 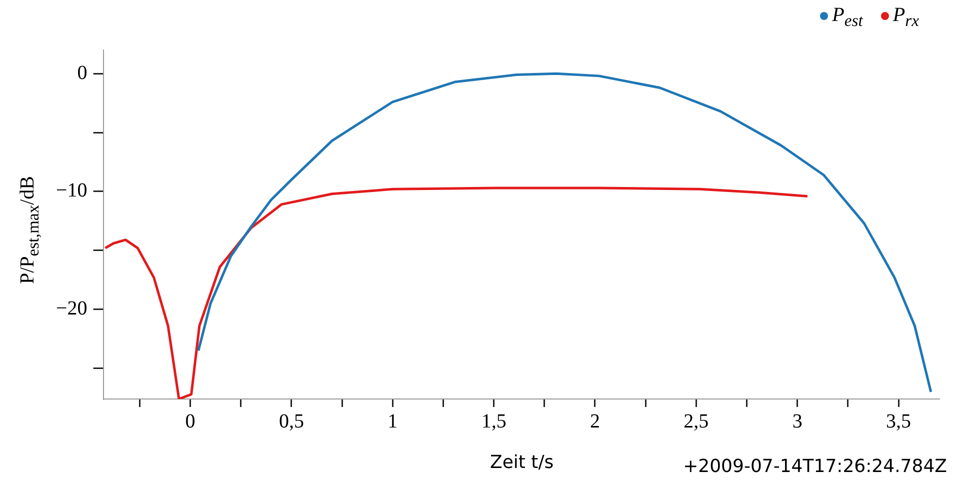 What do you see at coordinates (797, 421) in the screenshot?
I see `x-tick-label: 3` at bounding box center [797, 421].